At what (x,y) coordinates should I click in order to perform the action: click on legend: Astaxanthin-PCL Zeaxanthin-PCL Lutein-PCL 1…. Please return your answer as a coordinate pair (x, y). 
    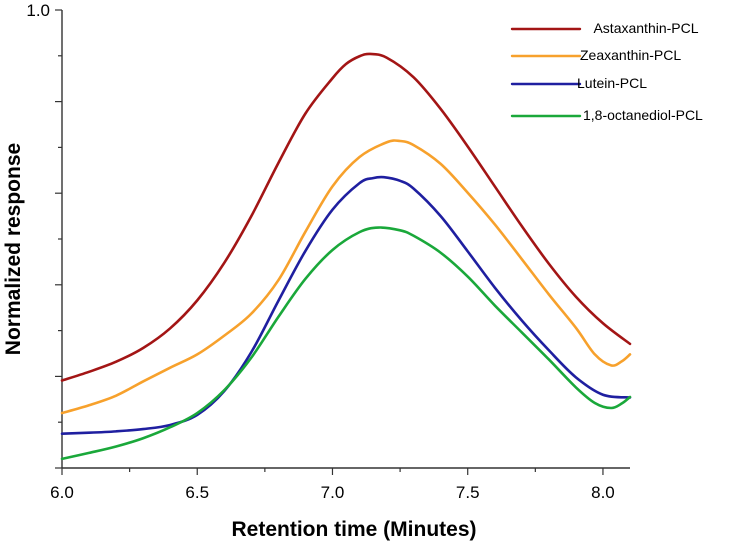
    Looking at the image, I should click on (606, 71).